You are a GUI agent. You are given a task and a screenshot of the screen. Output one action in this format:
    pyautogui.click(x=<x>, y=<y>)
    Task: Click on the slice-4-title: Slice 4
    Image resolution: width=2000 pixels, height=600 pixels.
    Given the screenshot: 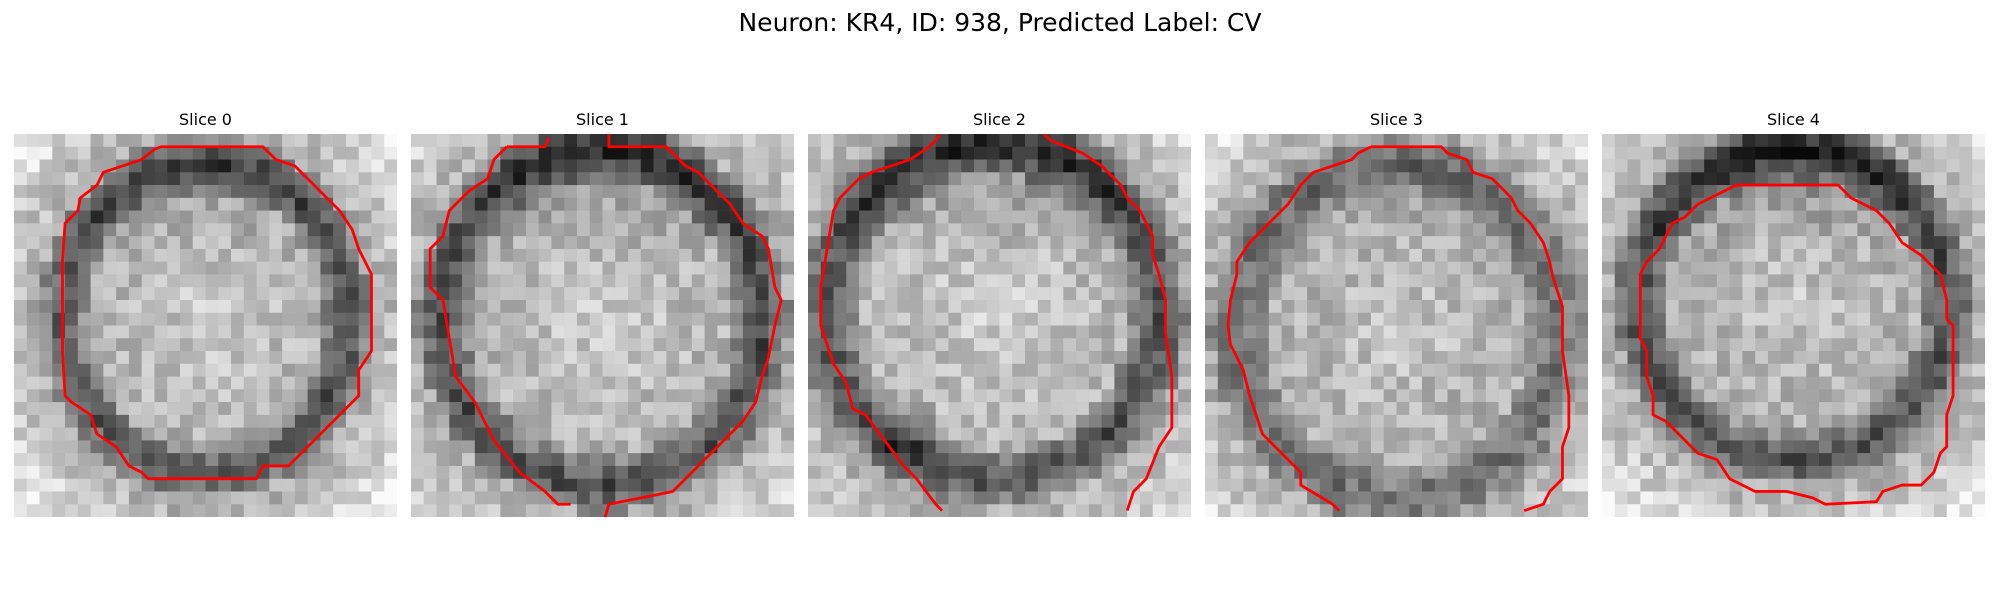 What is the action you would take?
    pyautogui.click(x=1793, y=119)
    